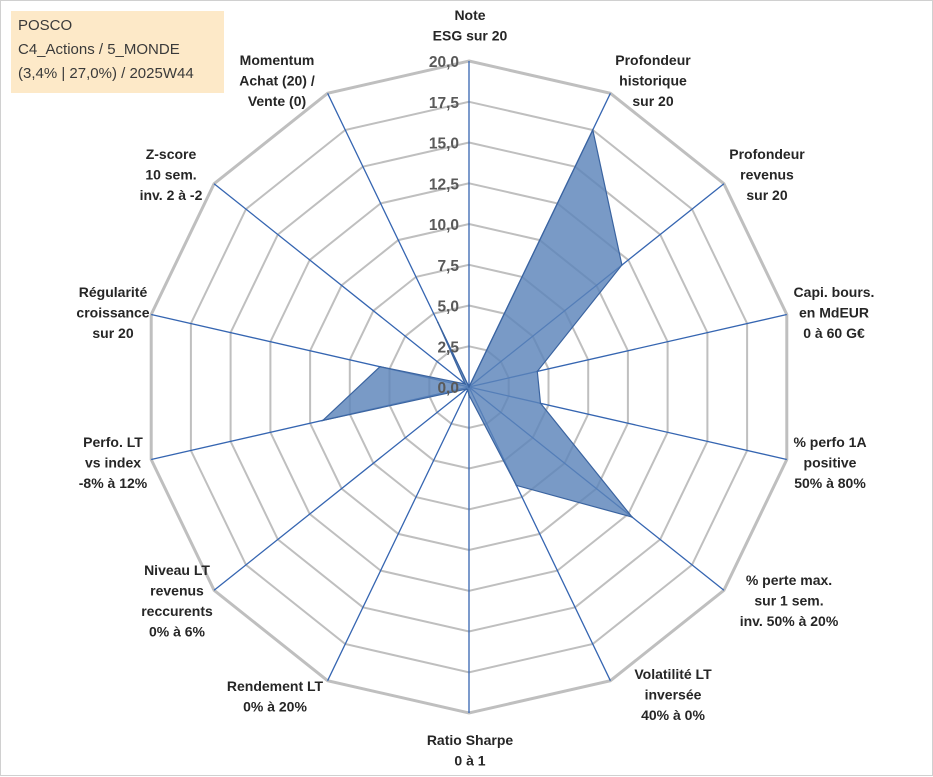 The height and width of the screenshot is (777, 933). Describe the element at coordinates (448, 307) in the screenshot. I see `tick-label: 5,0` at that location.